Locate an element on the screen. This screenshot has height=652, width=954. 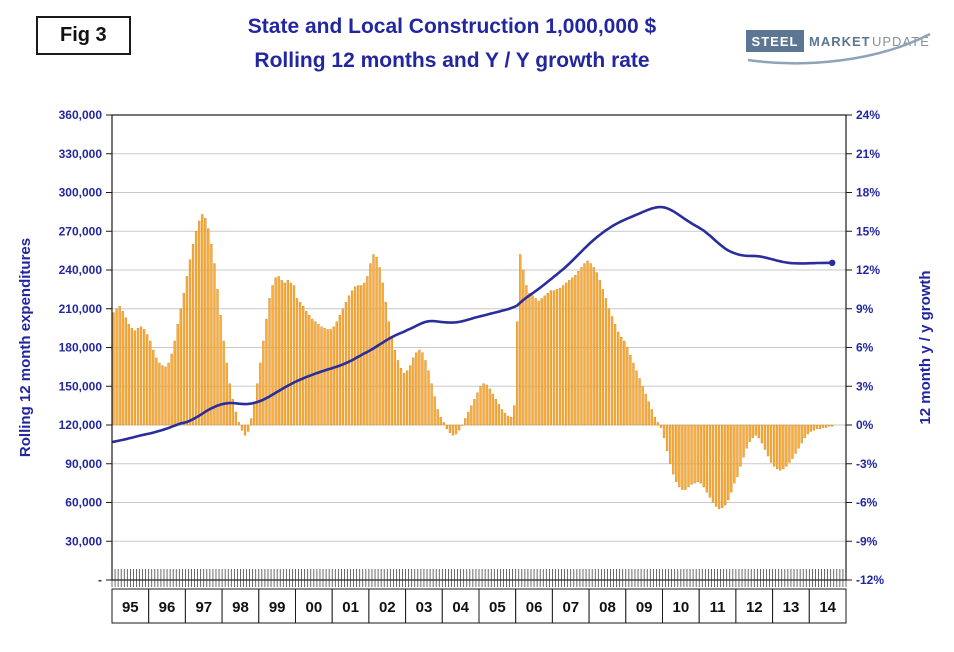
right-axis-label: 0% is located at coordinates (865, 425).